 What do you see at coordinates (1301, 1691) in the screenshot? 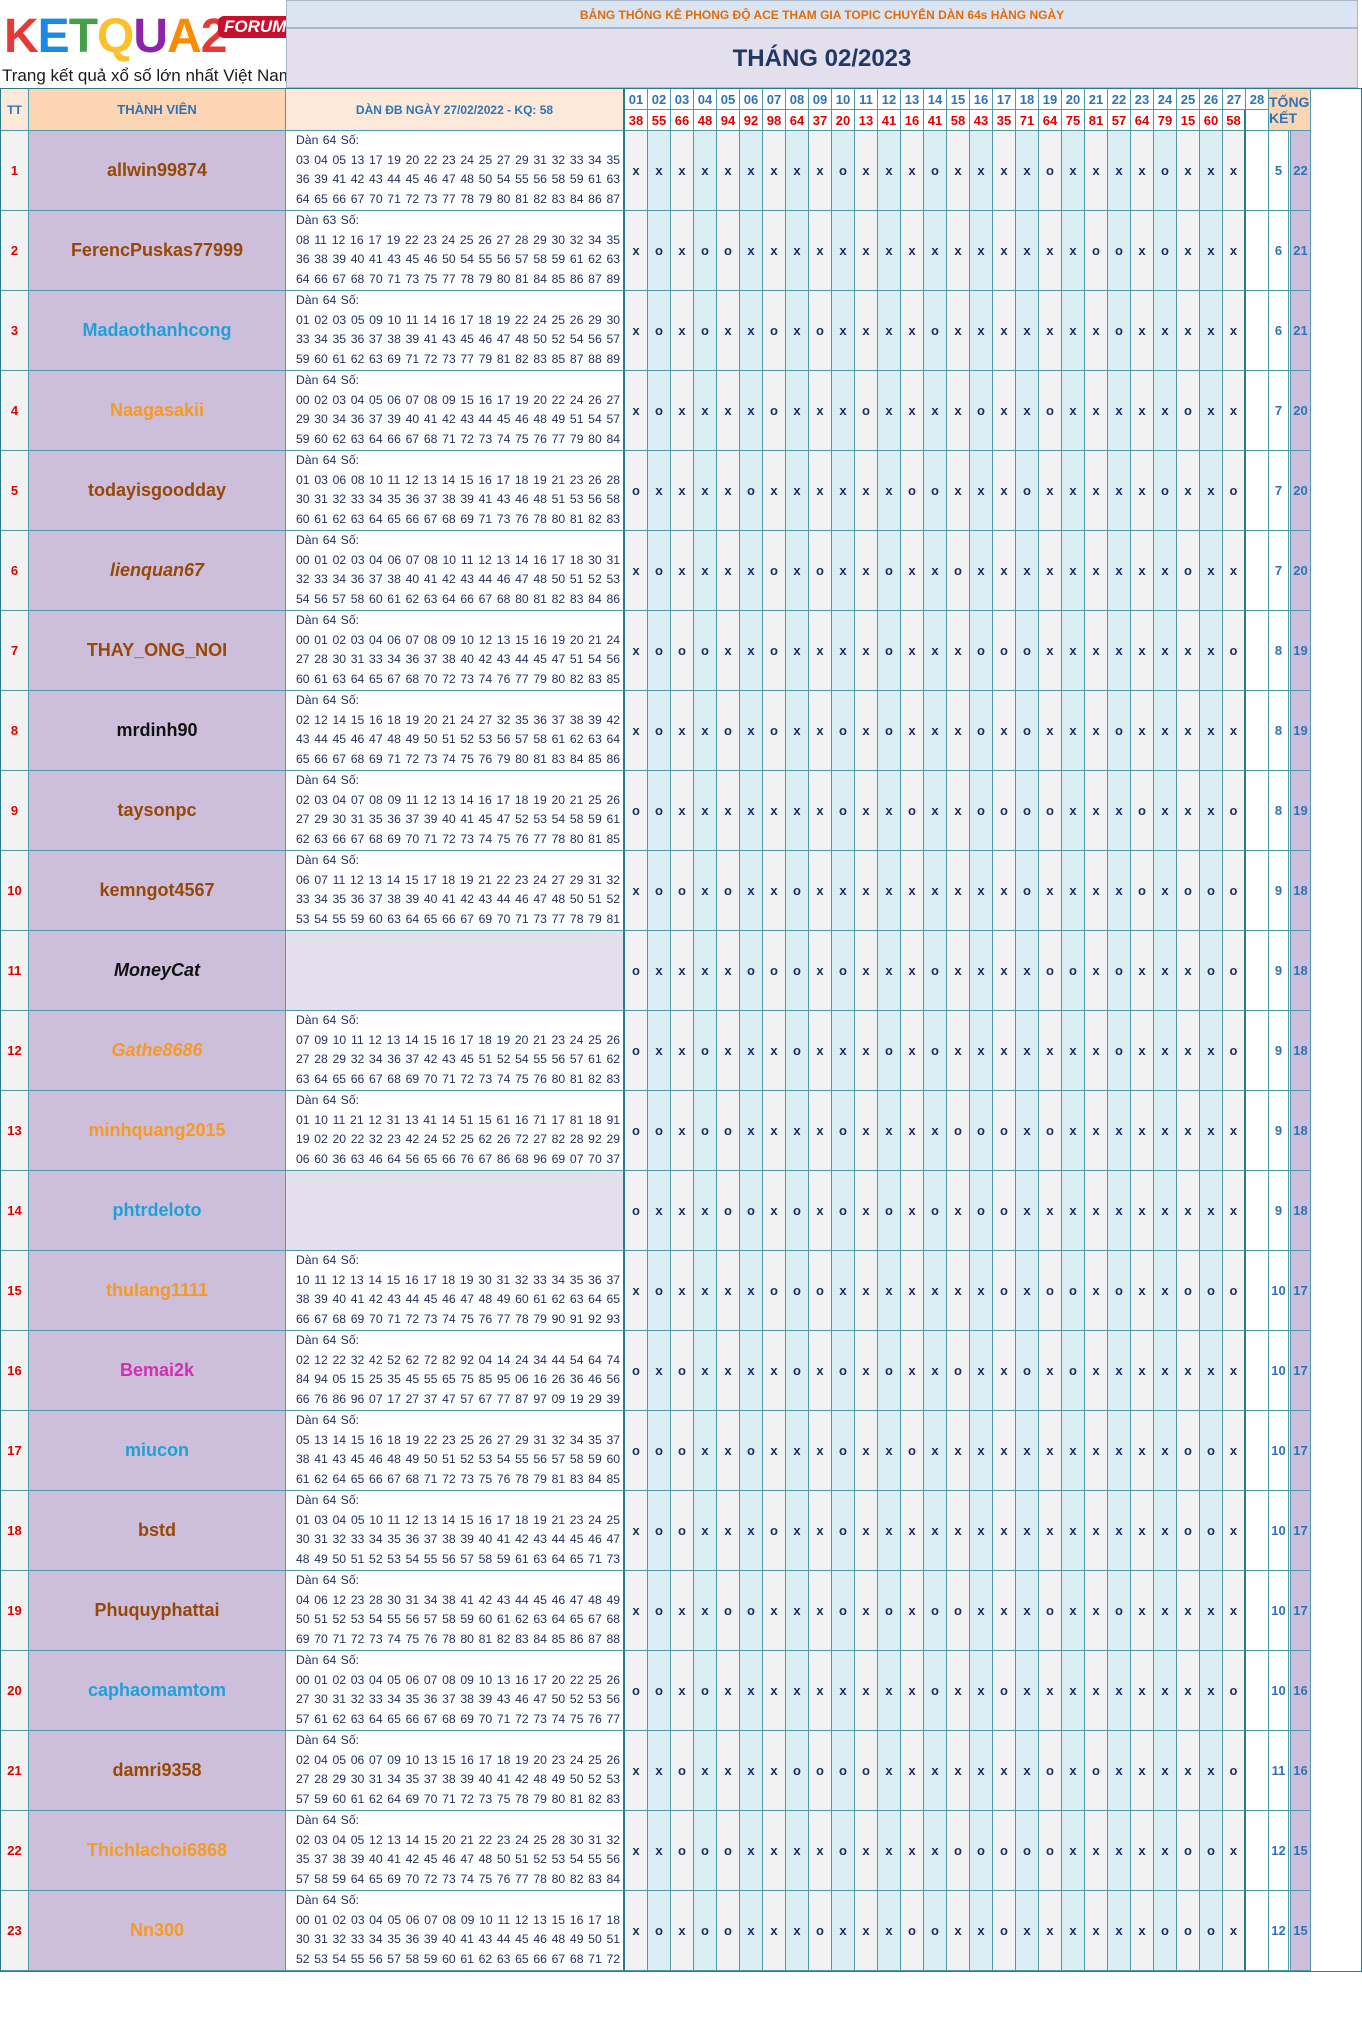
I see `total-score: 16` at bounding box center [1301, 1691].